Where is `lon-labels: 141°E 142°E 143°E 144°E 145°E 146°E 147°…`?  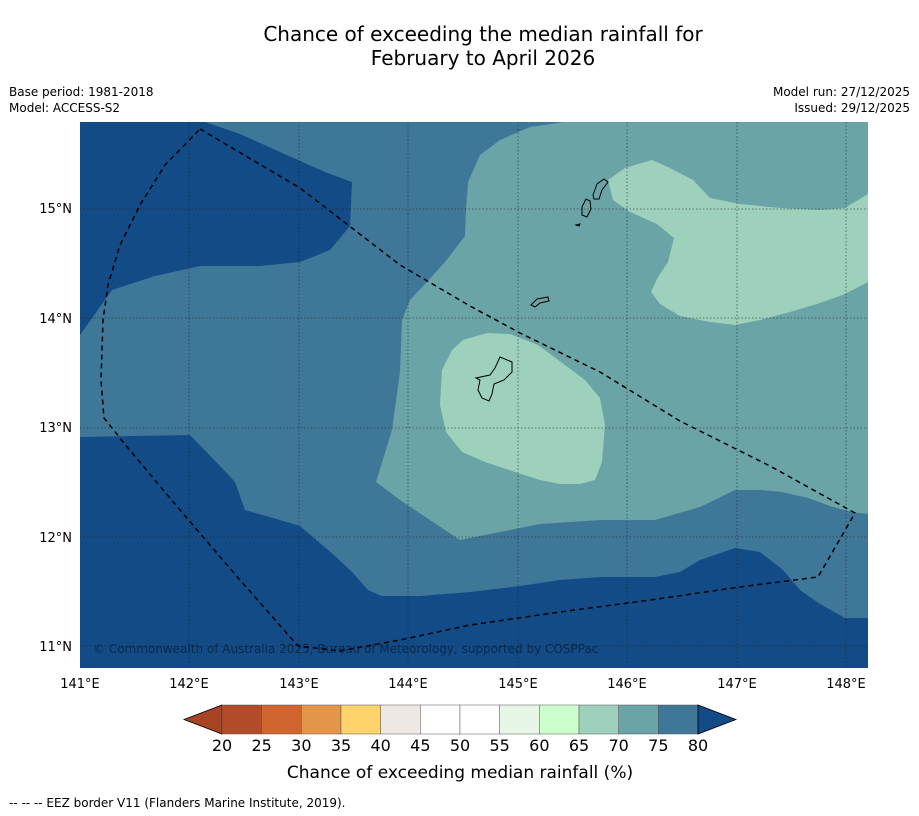
lon-labels: 141°E 142°E 143°E 144°E 145°E 146°E 147°… is located at coordinates (463, 684).